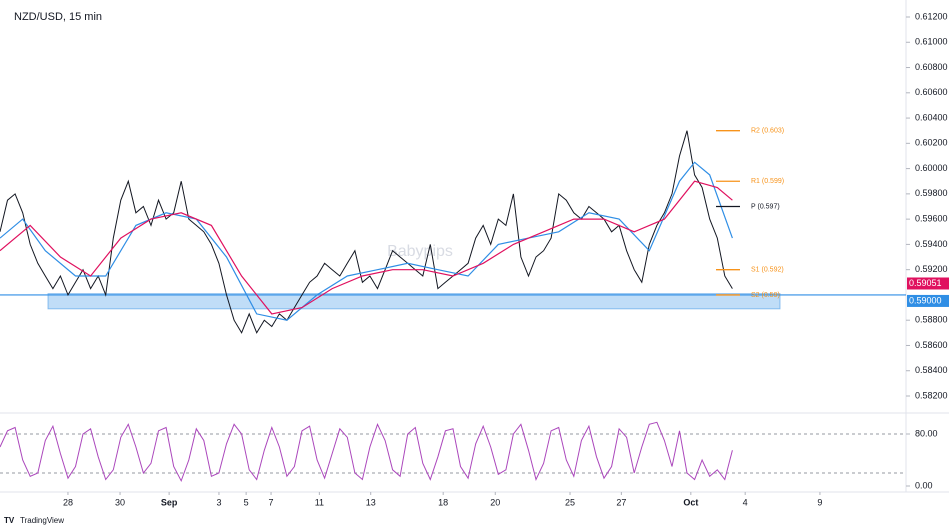 This screenshot has width=949, height=529. Describe the element at coordinates (924, 485) in the screenshot. I see `y-tick-label: 0.00` at that location.